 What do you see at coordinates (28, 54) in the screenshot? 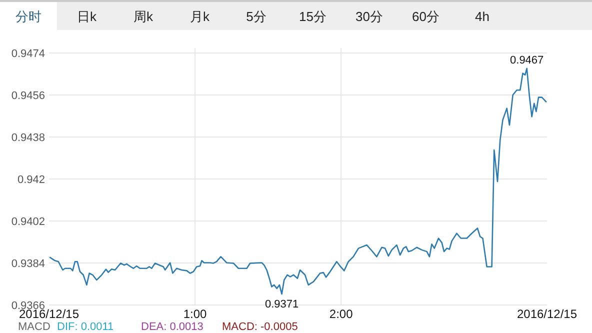
I see `y-tick-label: 0.9474` at bounding box center [28, 54].